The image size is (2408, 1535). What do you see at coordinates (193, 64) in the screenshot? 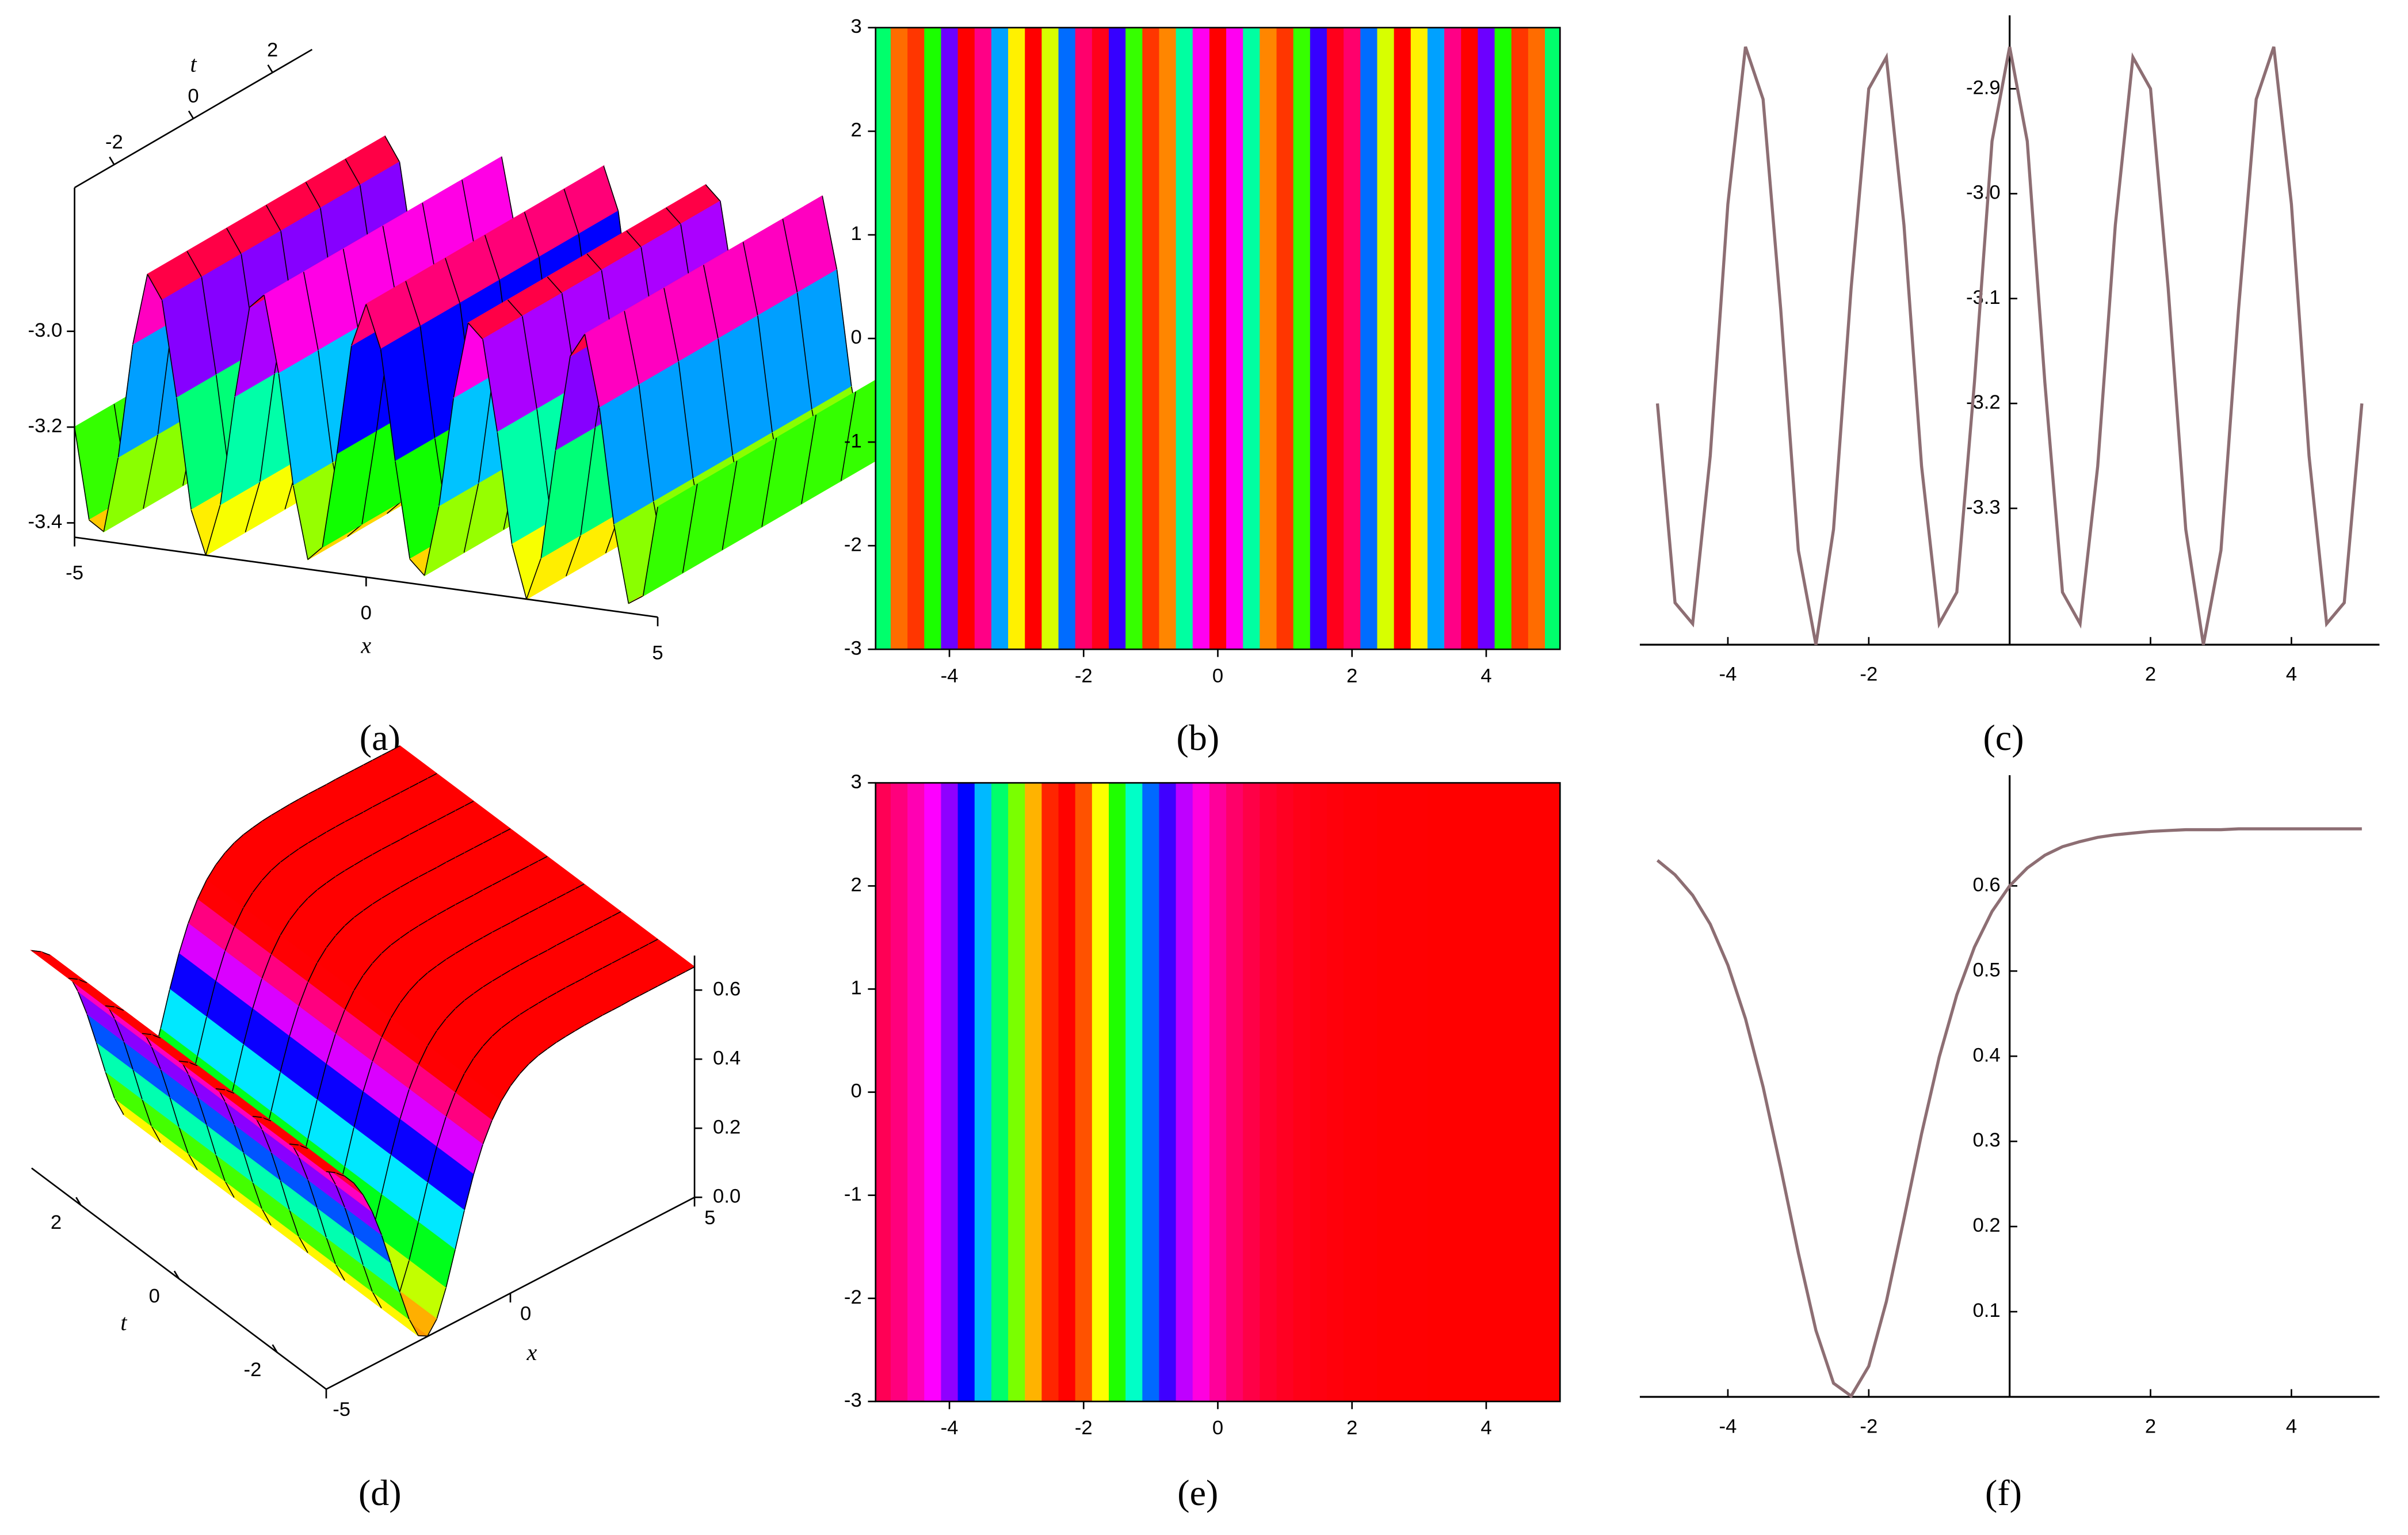
I see `t-axis-label: t` at bounding box center [193, 64].